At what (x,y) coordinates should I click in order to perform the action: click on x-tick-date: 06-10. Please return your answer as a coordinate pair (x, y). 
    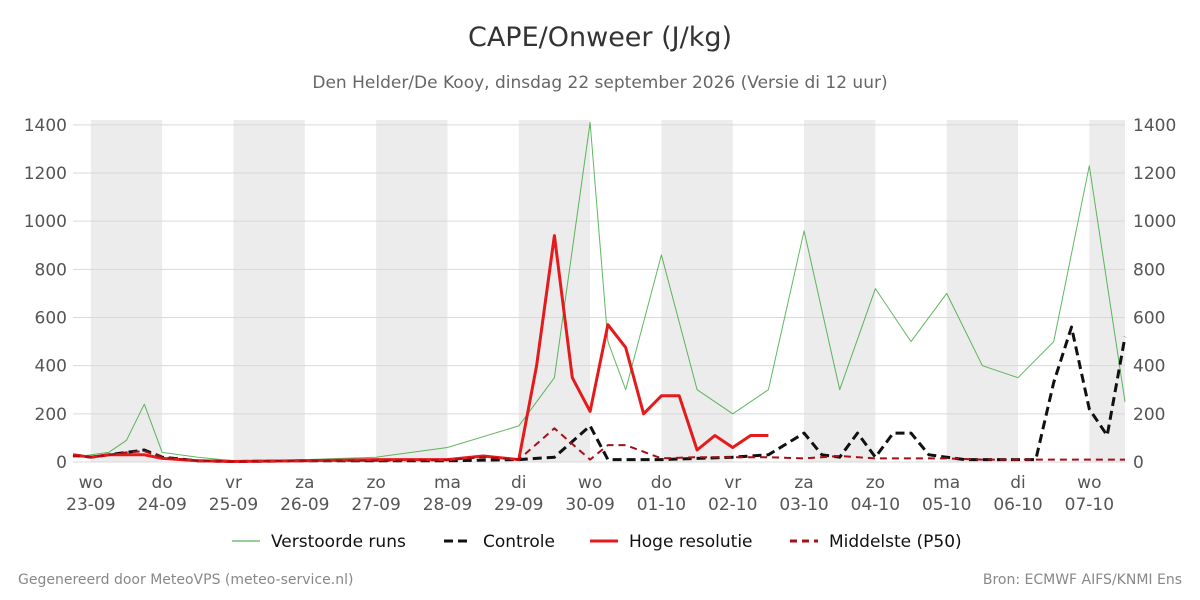
    Looking at the image, I should click on (1017, 505).